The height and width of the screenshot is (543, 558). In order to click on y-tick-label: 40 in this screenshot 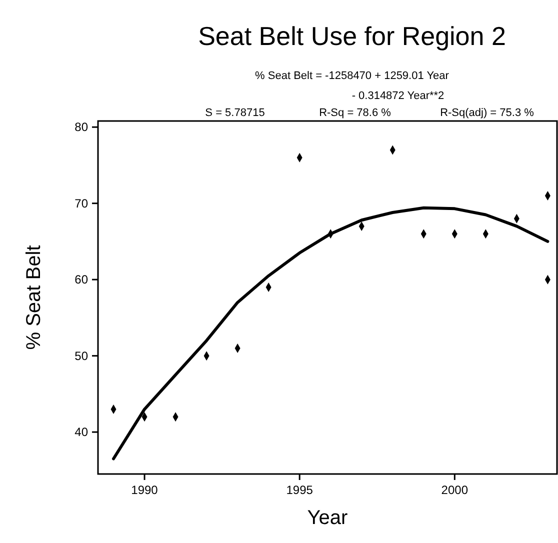, I will do `click(81, 432)`.